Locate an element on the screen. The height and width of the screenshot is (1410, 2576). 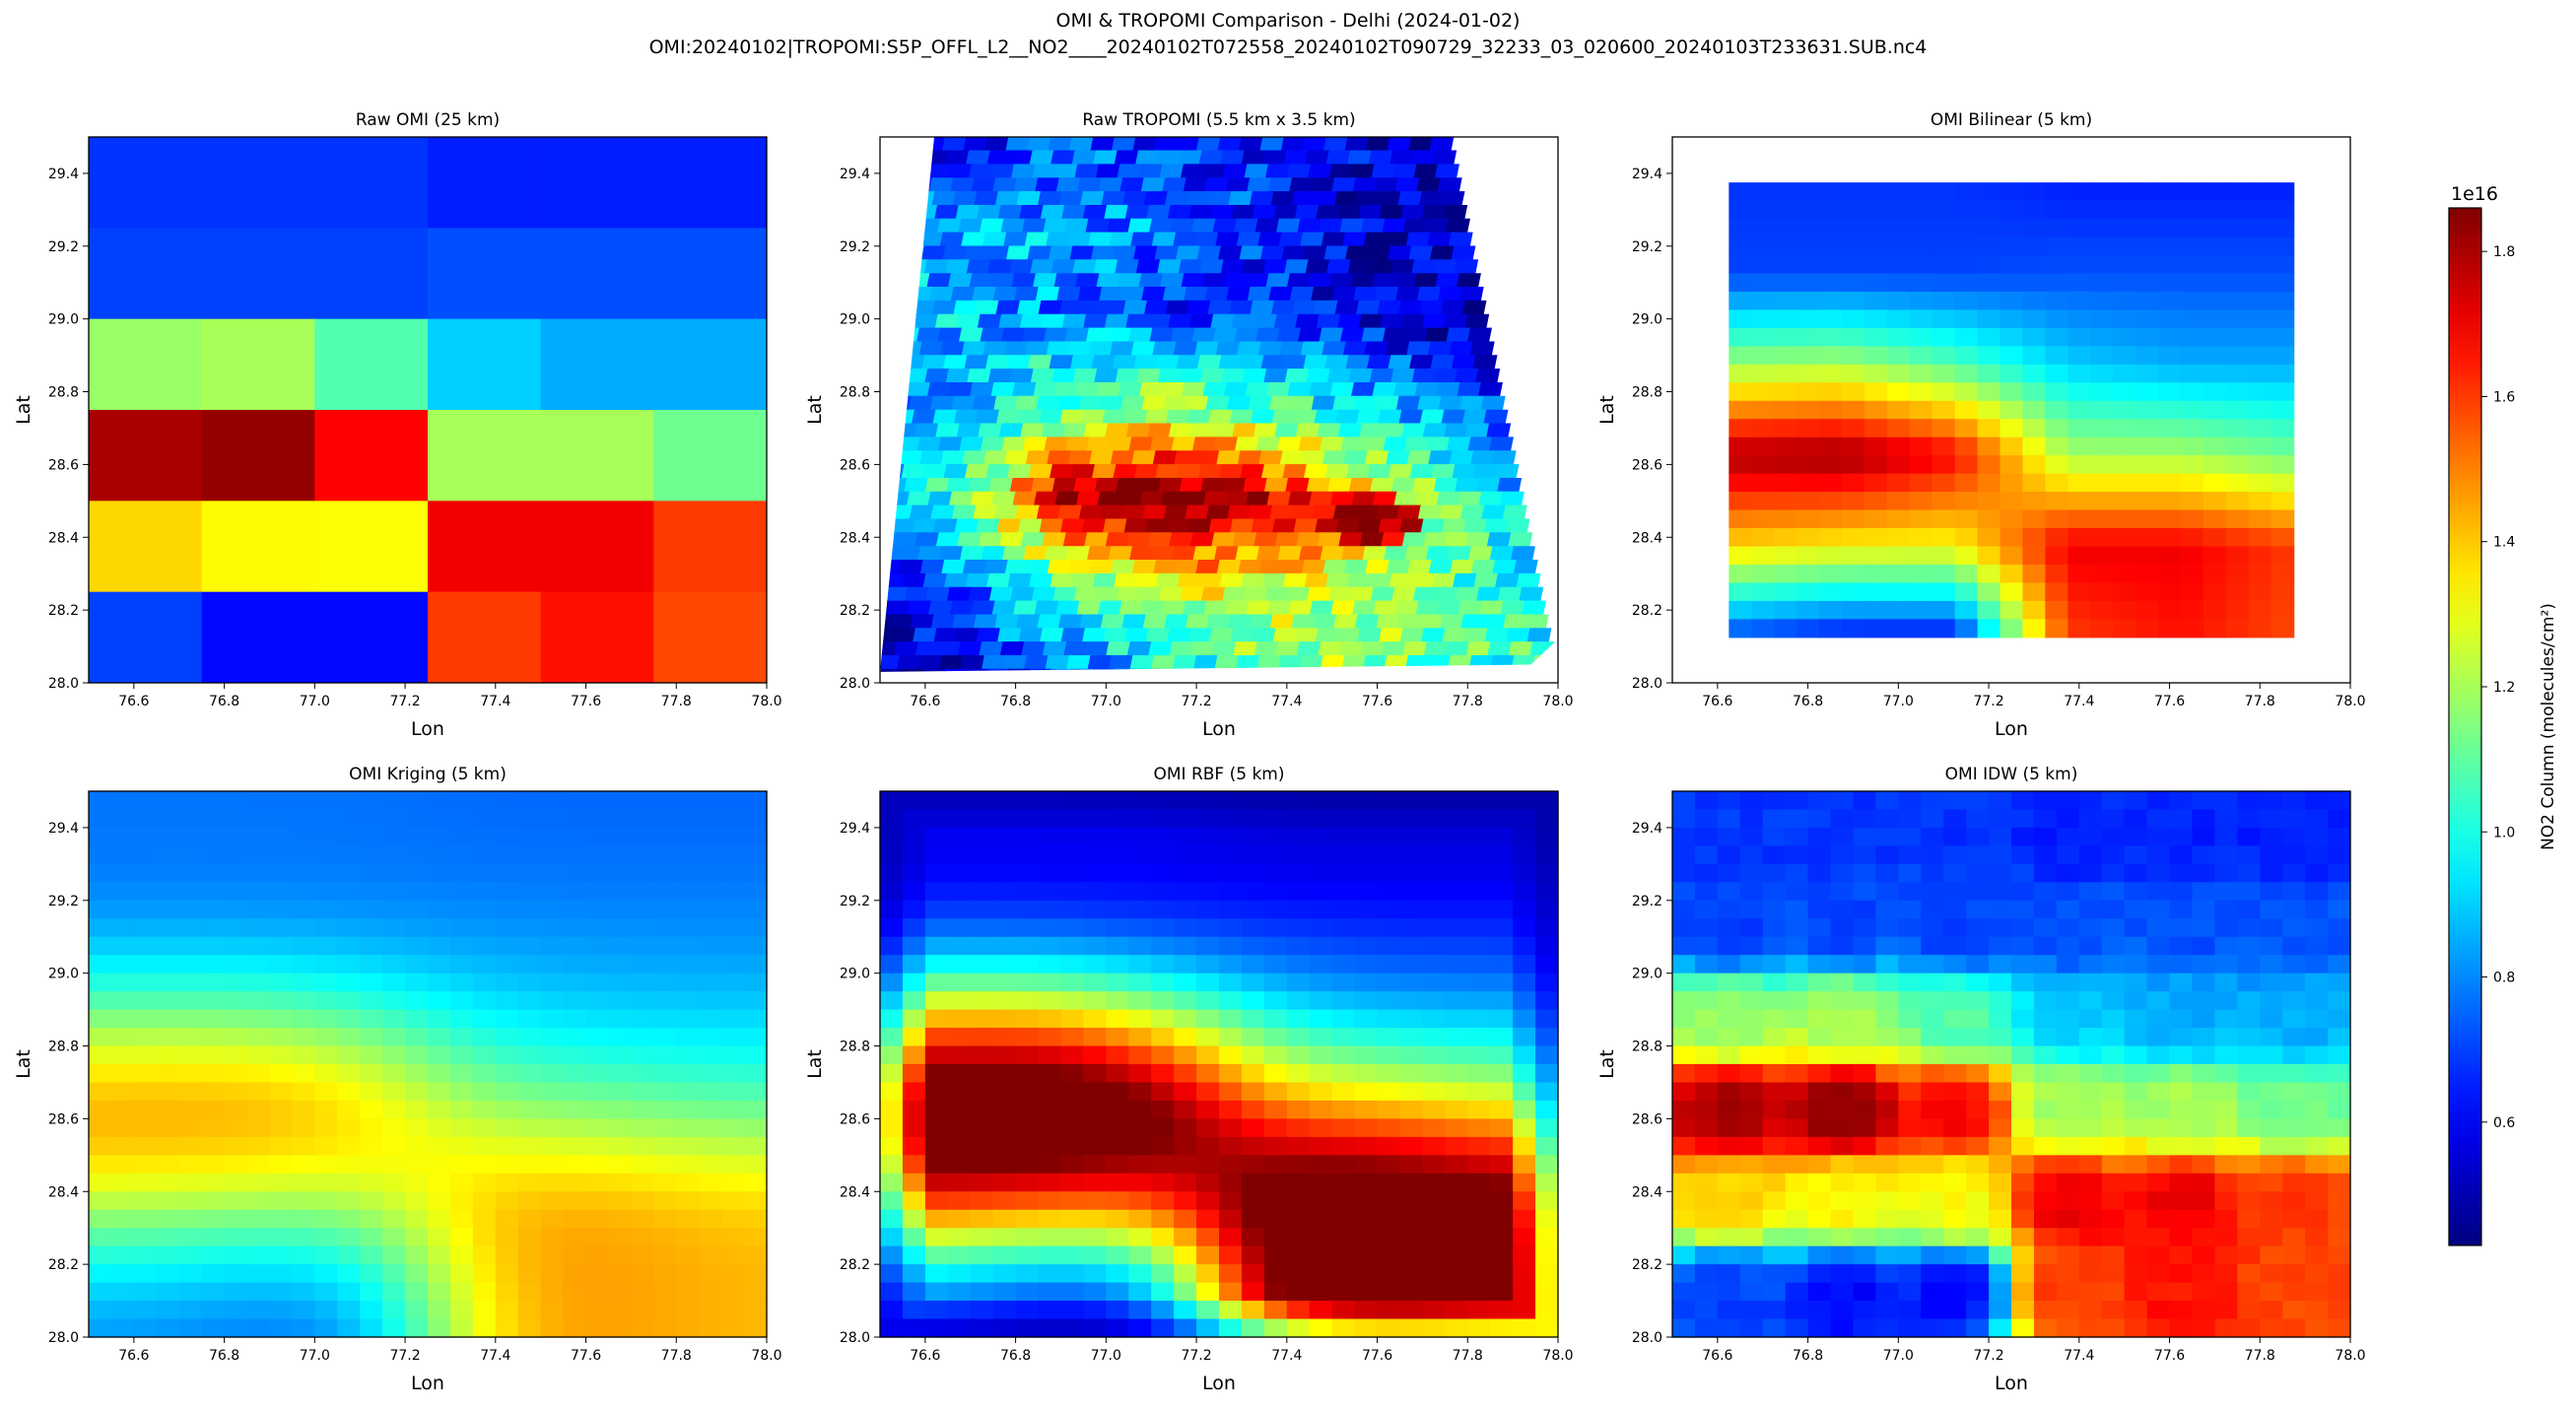
y-tick-label: 28.4 is located at coordinates (855, 538).